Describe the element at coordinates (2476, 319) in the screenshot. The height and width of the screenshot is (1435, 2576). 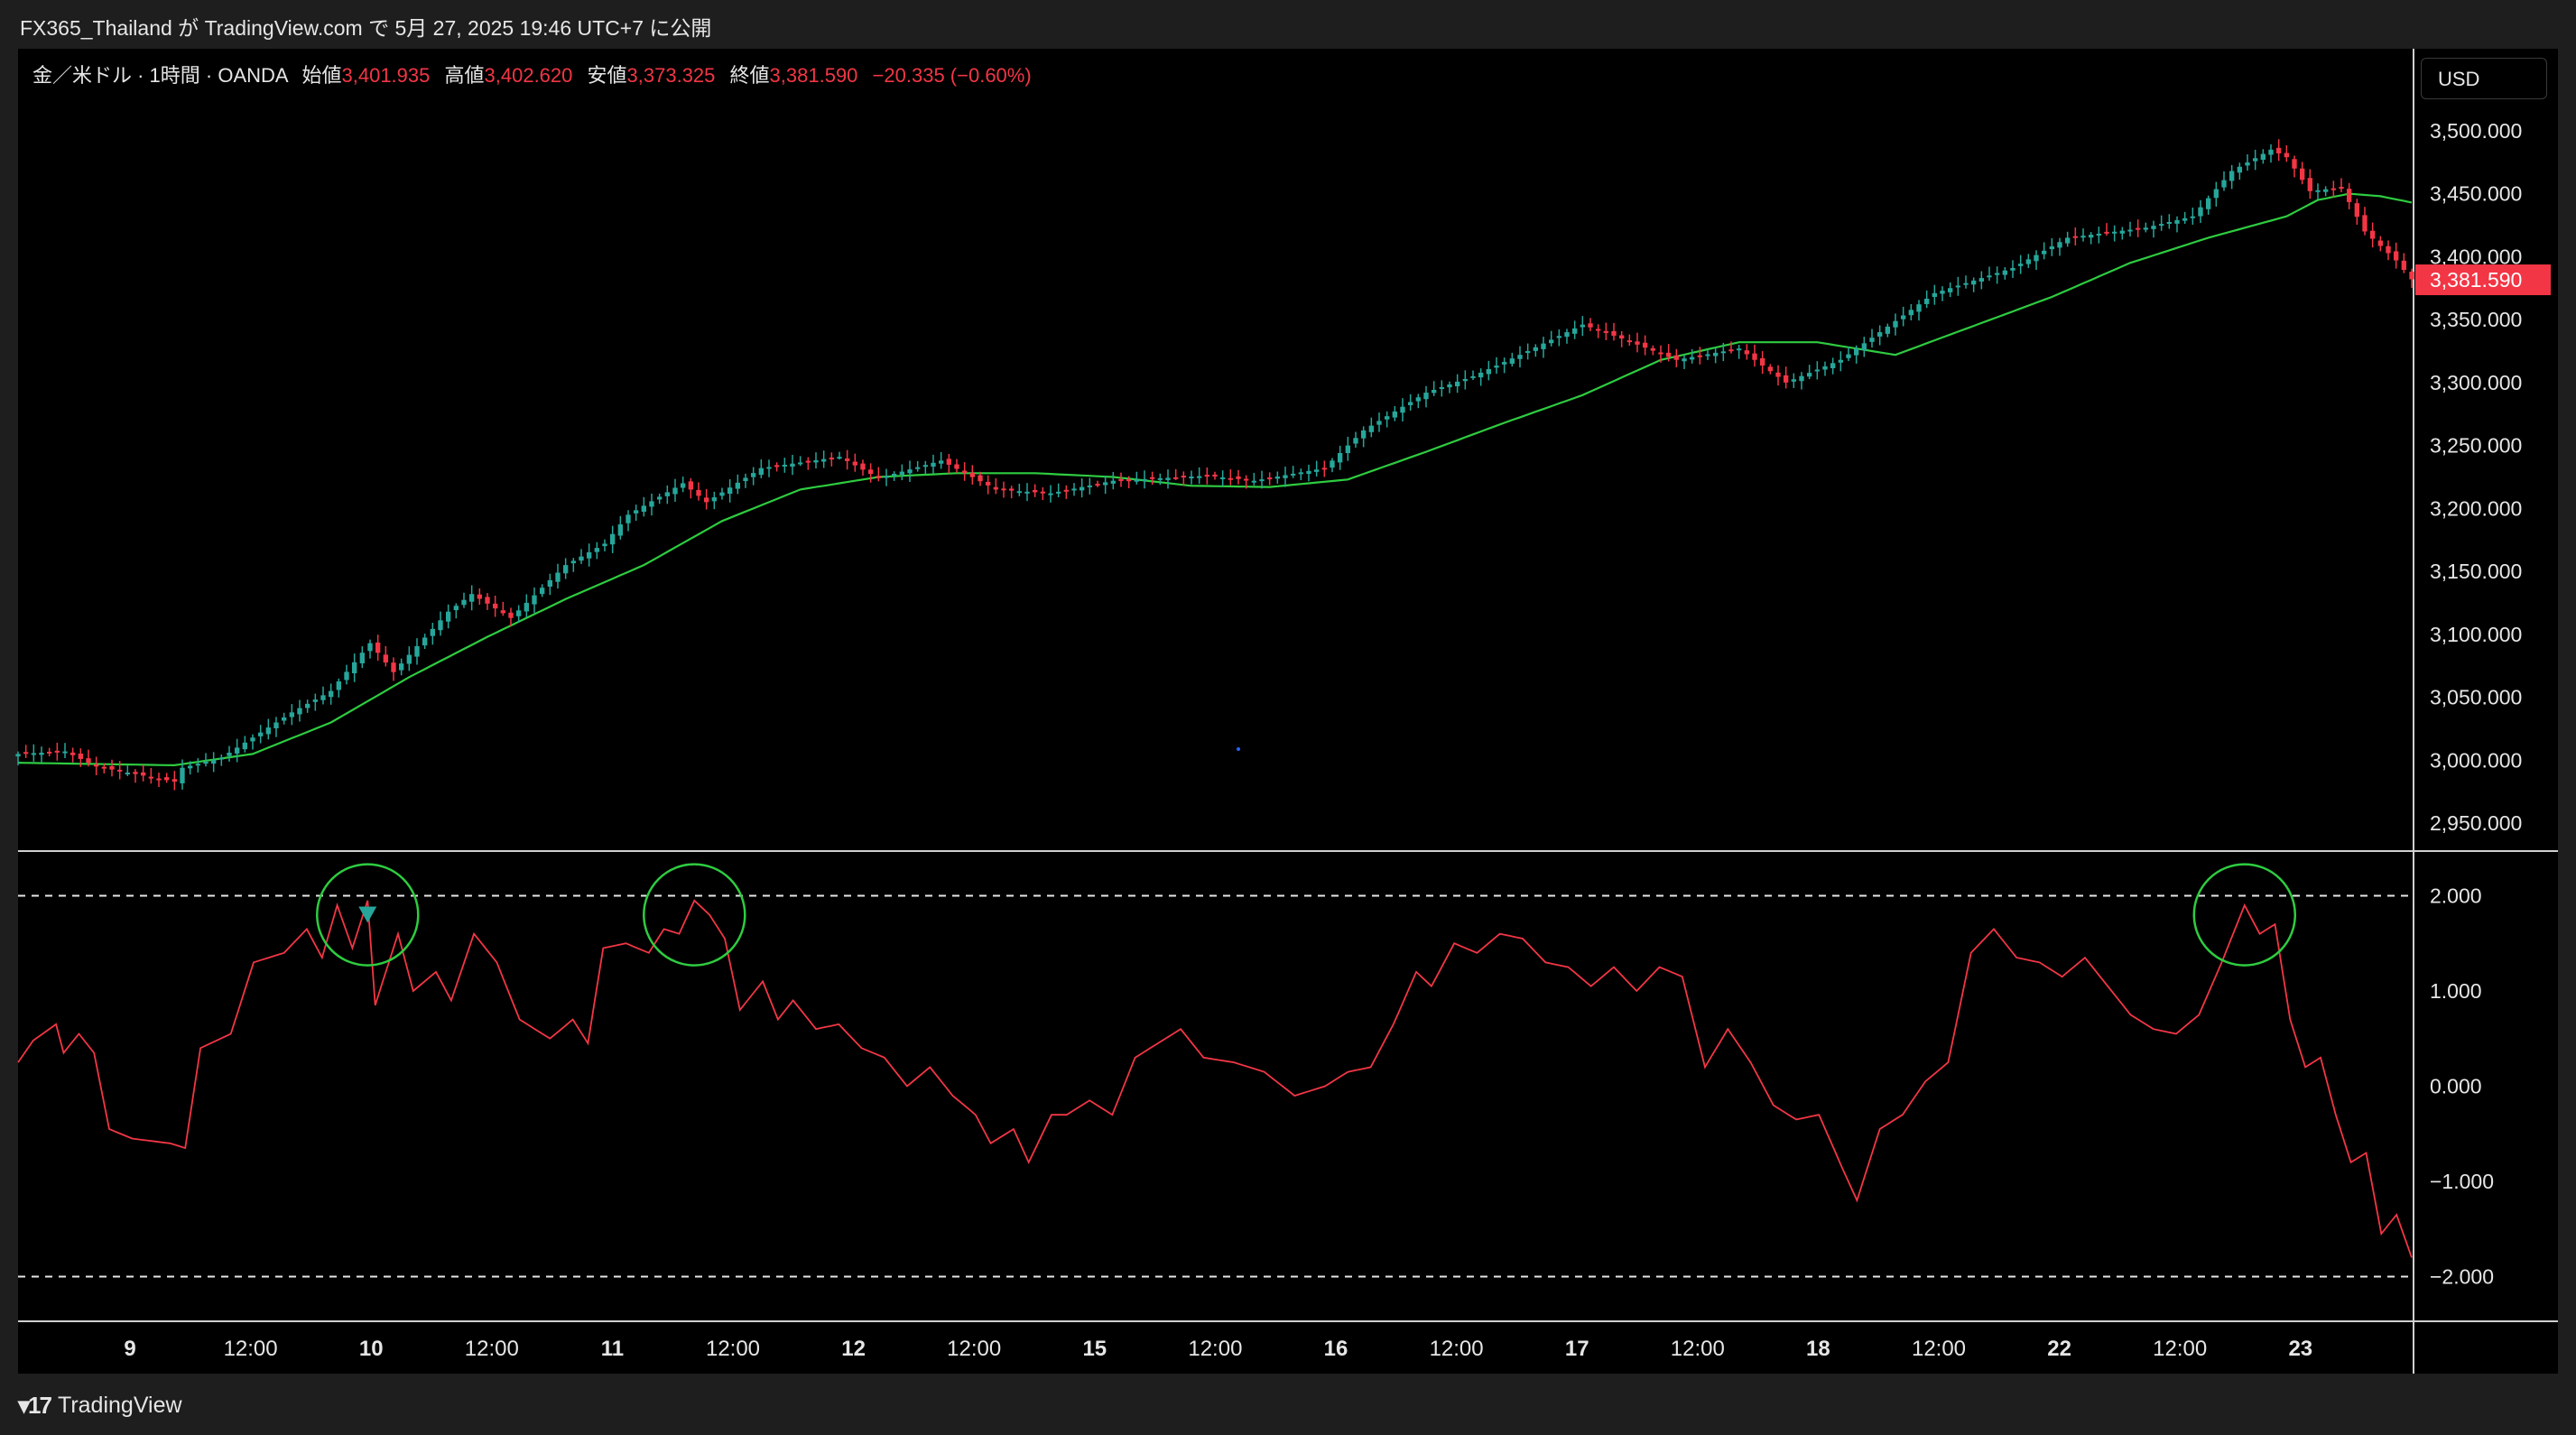
I see `price-tick-label: 3,350.000` at that location.